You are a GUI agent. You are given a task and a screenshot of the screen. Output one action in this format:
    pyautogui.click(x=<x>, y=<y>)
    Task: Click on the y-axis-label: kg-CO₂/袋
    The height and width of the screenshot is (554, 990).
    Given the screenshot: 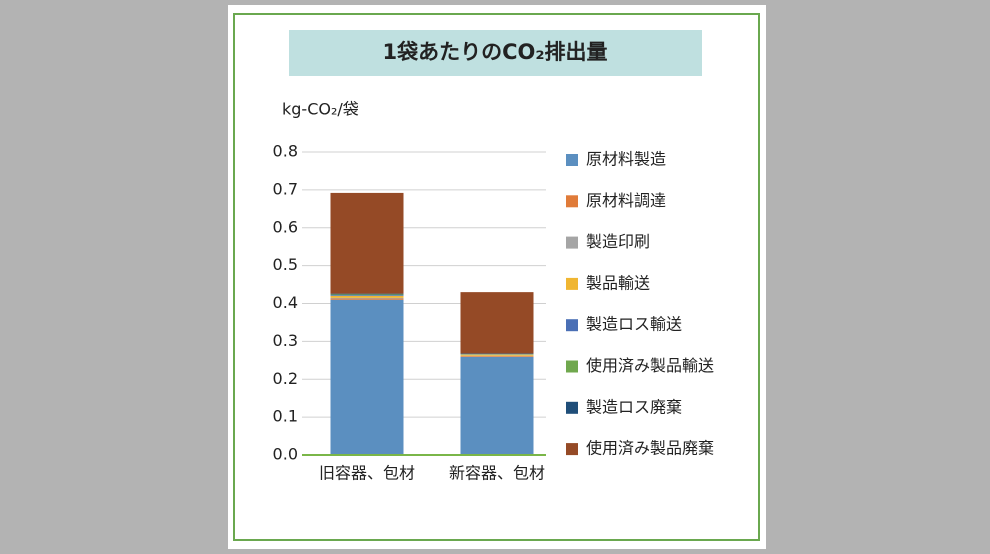 What is the action you would take?
    pyautogui.click(x=320, y=109)
    